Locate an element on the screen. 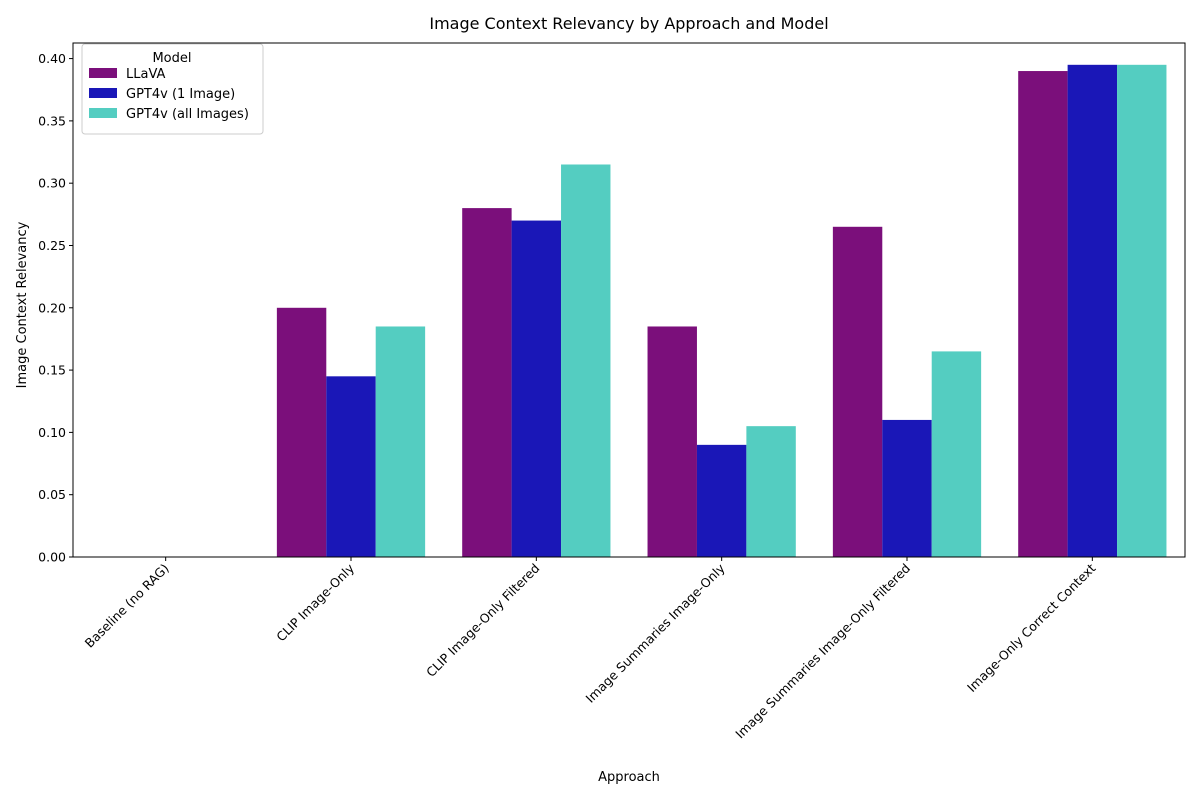 The image size is (1200, 800). y-tick-label-2: 0.10 is located at coordinates (52, 432).